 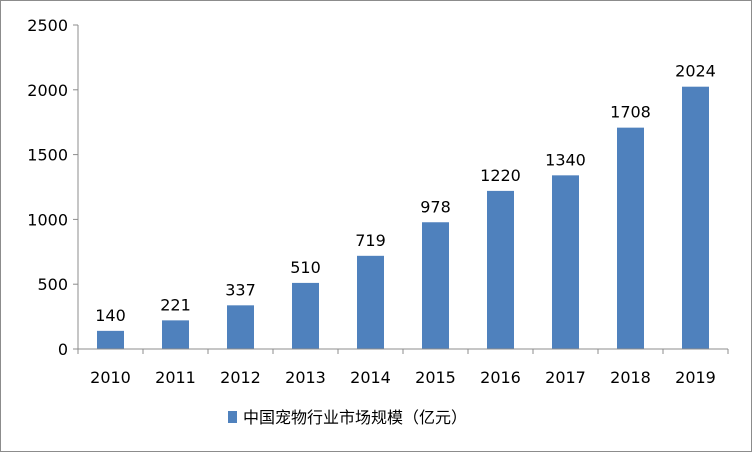 I want to click on x-axis: 2010 2011 2012 2013 2014 2015 2016 2017 2018 2019, so click(x=403, y=367).